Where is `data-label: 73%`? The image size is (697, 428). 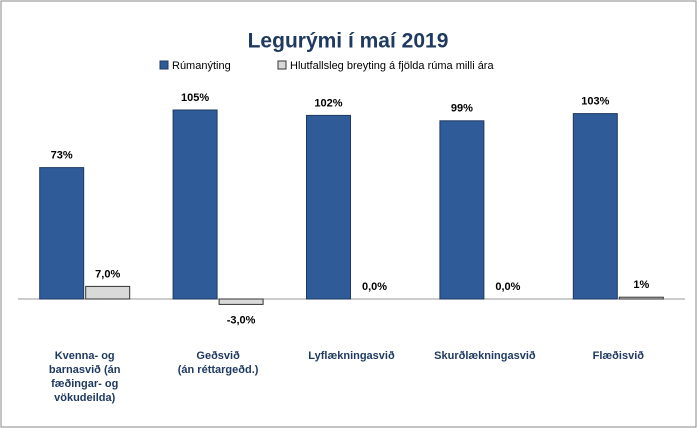 data-label: 73% is located at coordinates (62, 156).